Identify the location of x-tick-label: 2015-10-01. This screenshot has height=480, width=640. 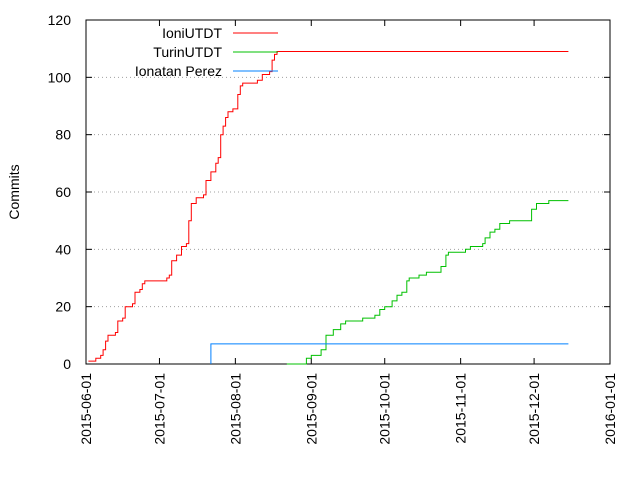
(385, 409).